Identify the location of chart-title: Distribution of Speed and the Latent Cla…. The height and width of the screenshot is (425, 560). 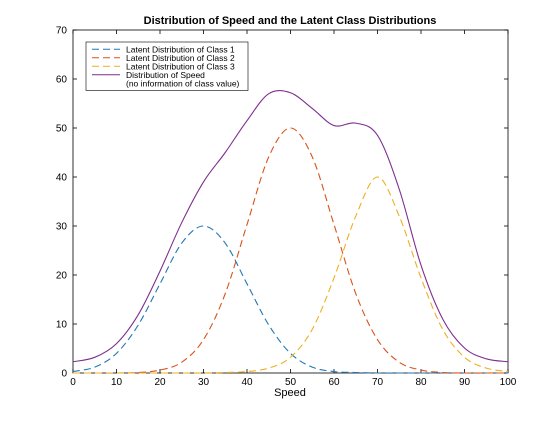
(290, 21).